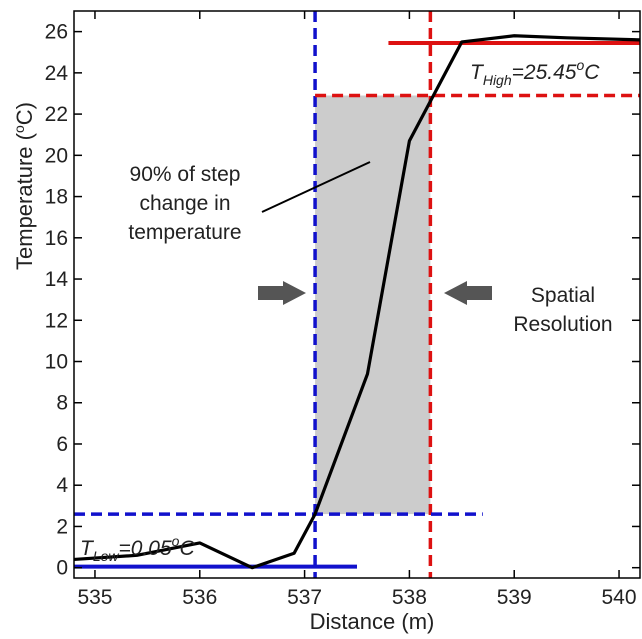 This screenshot has height=639, width=642. I want to click on t-high-unit: C, so click(592, 72).